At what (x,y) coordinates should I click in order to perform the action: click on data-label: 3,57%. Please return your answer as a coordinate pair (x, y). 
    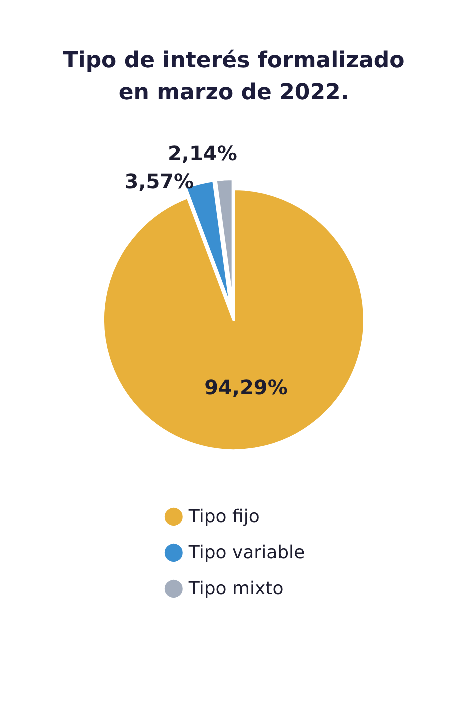
    Looking at the image, I should click on (159, 181).